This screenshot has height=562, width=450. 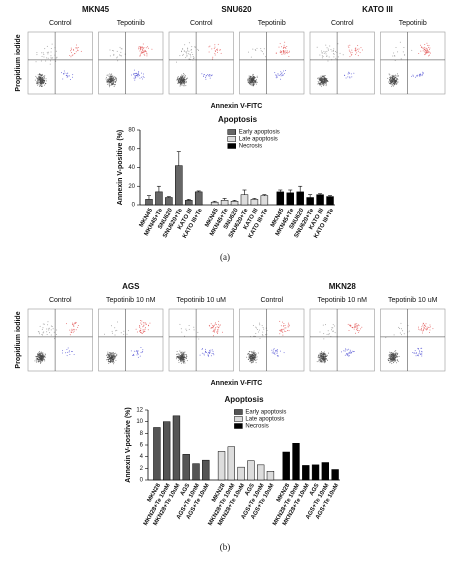 I want to click on error-bar, so click(x=148, y=197).